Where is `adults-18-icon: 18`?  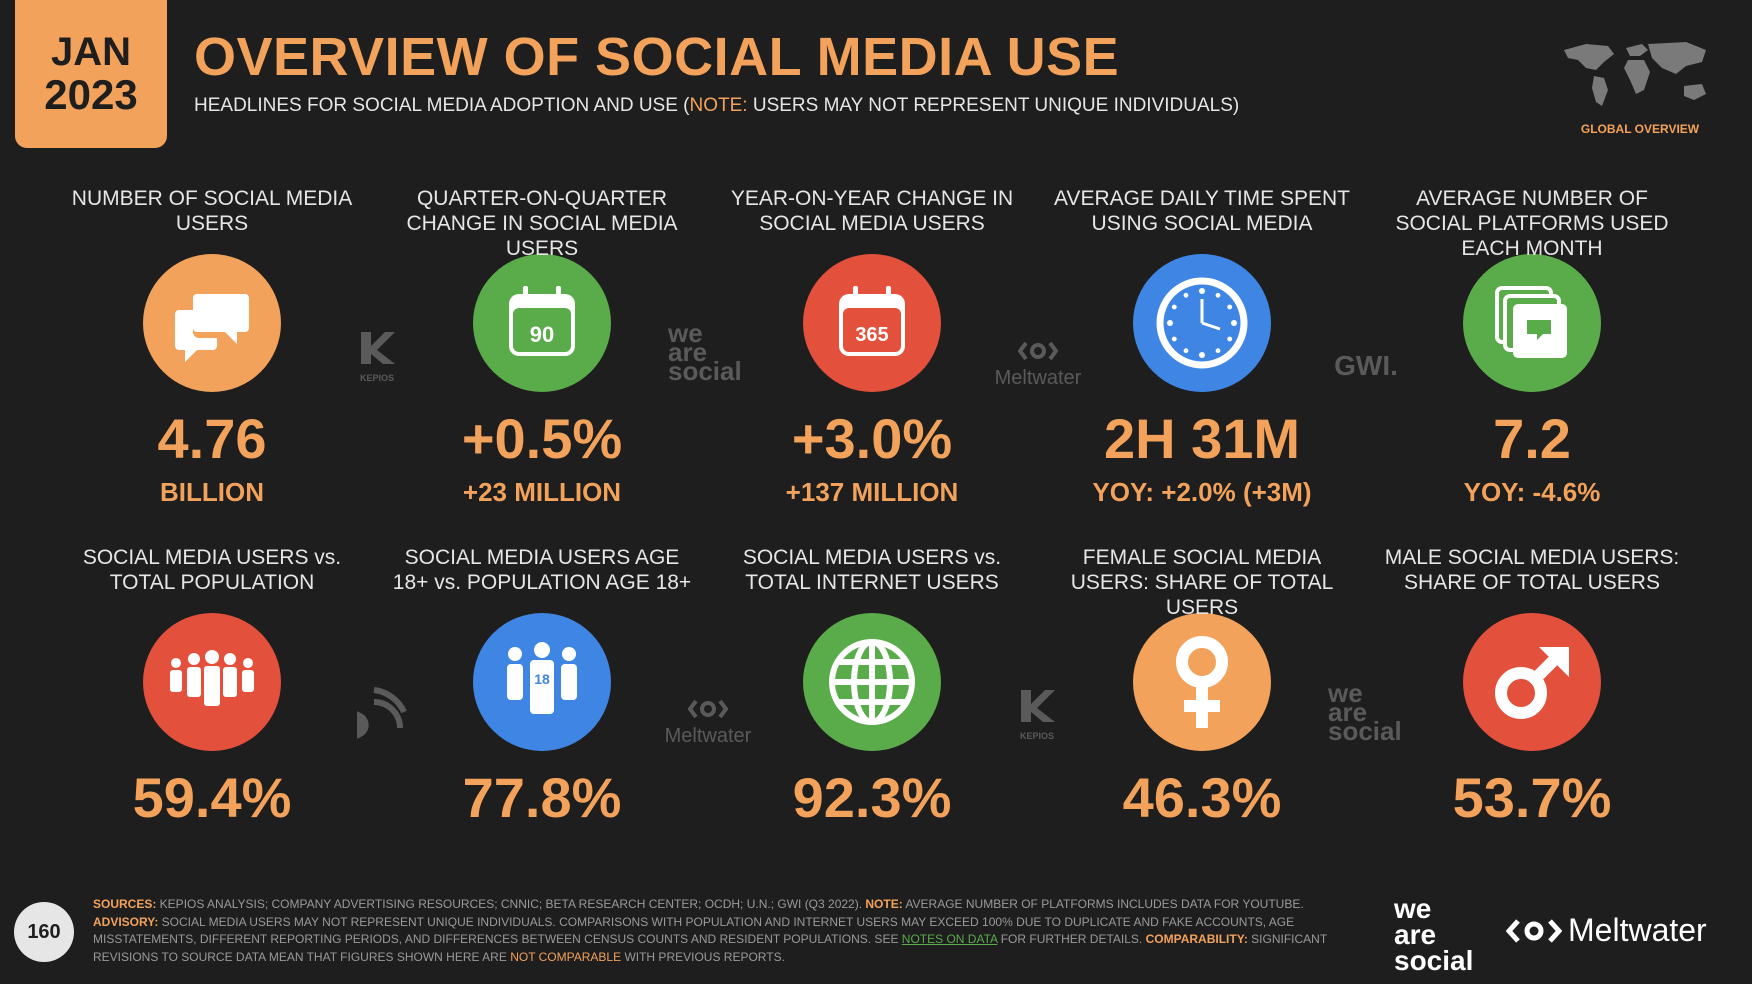
adults-18-icon: 18 is located at coordinates (542, 682).